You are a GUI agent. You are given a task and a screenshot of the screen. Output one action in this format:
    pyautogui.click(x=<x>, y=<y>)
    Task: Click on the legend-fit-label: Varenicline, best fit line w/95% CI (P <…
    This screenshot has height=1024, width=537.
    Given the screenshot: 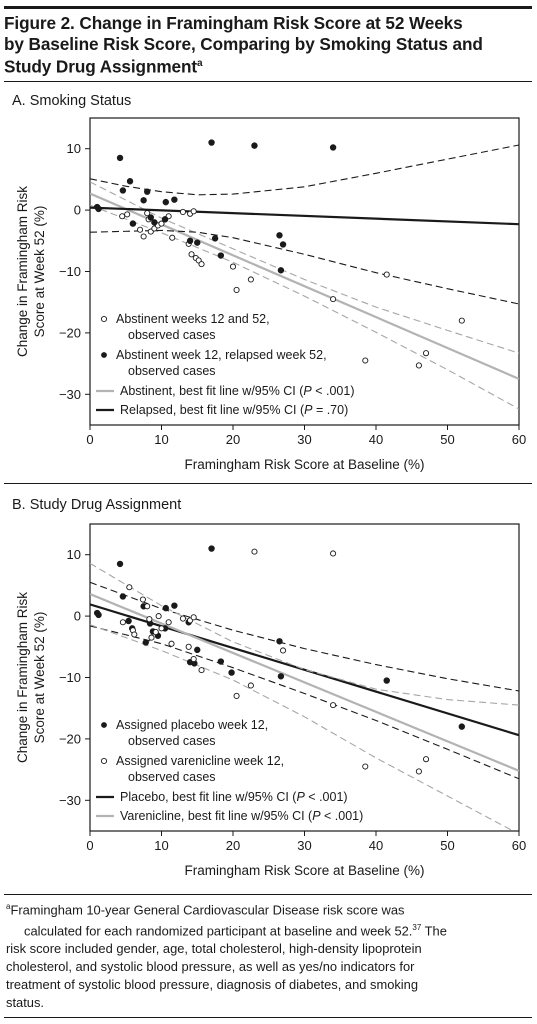 What is the action you would take?
    pyautogui.click(x=241, y=816)
    